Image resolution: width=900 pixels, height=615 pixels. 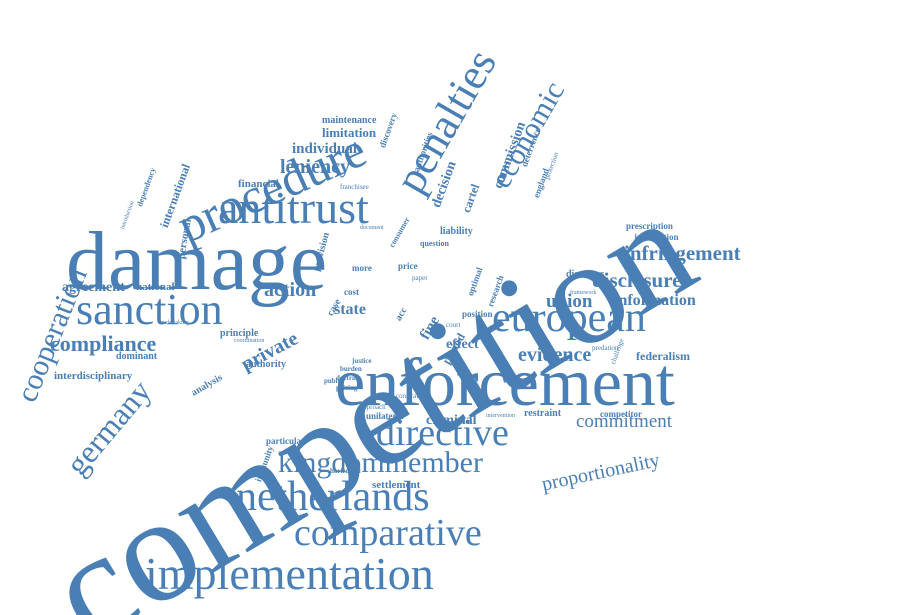 What do you see at coordinates (93, 287) in the screenshot?
I see `cloud-word-agreement: agreement` at bounding box center [93, 287].